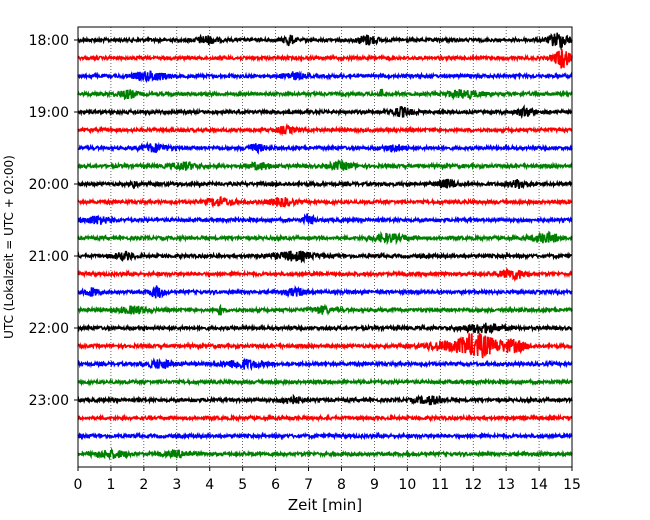 The image size is (650, 520). Describe the element at coordinates (407, 485) in the screenshot. I see `x-tick-label: 10` at that location.